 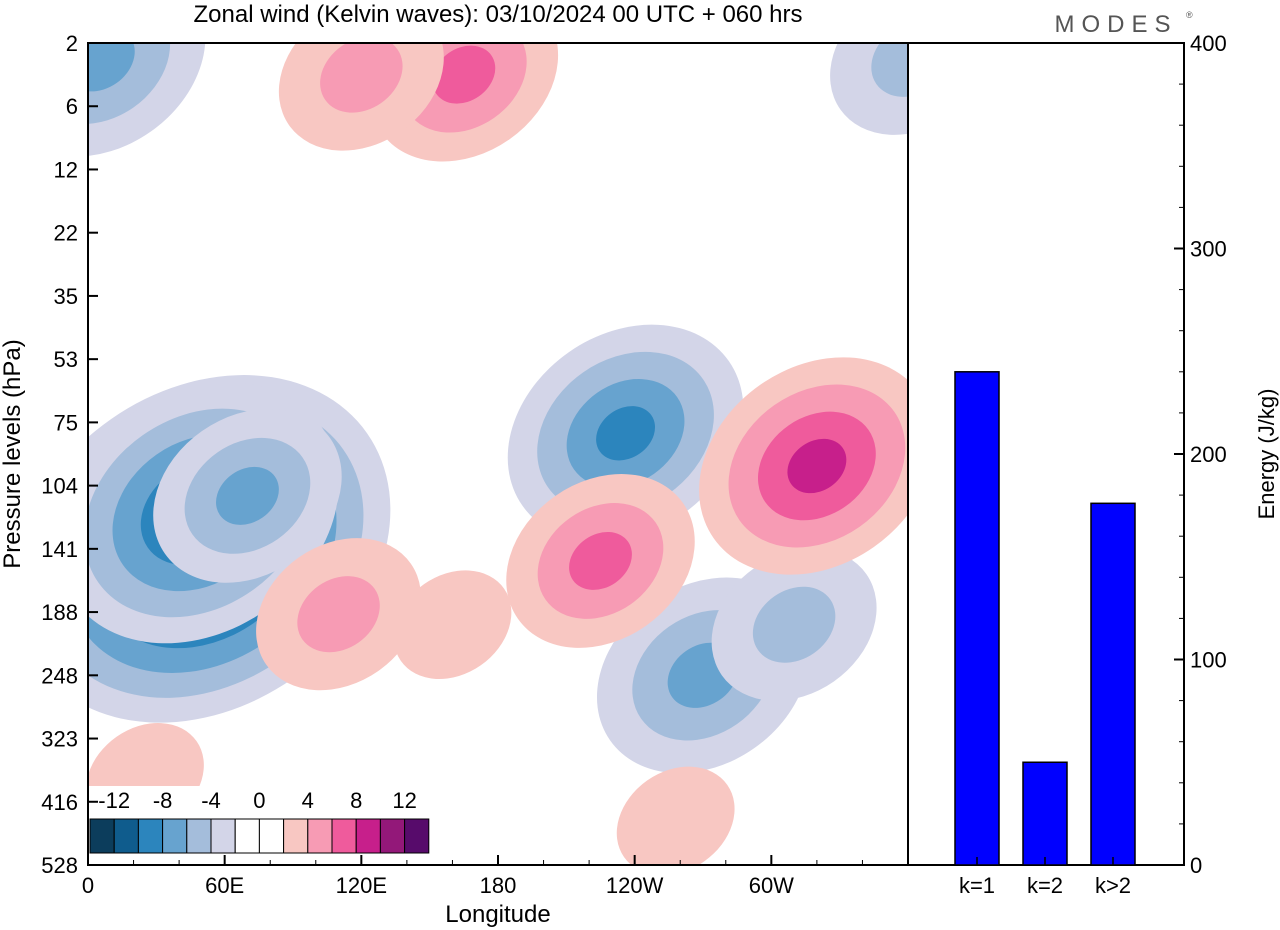 What do you see at coordinates (66, 169) in the screenshot?
I see `y-tick-label: 12` at bounding box center [66, 169].